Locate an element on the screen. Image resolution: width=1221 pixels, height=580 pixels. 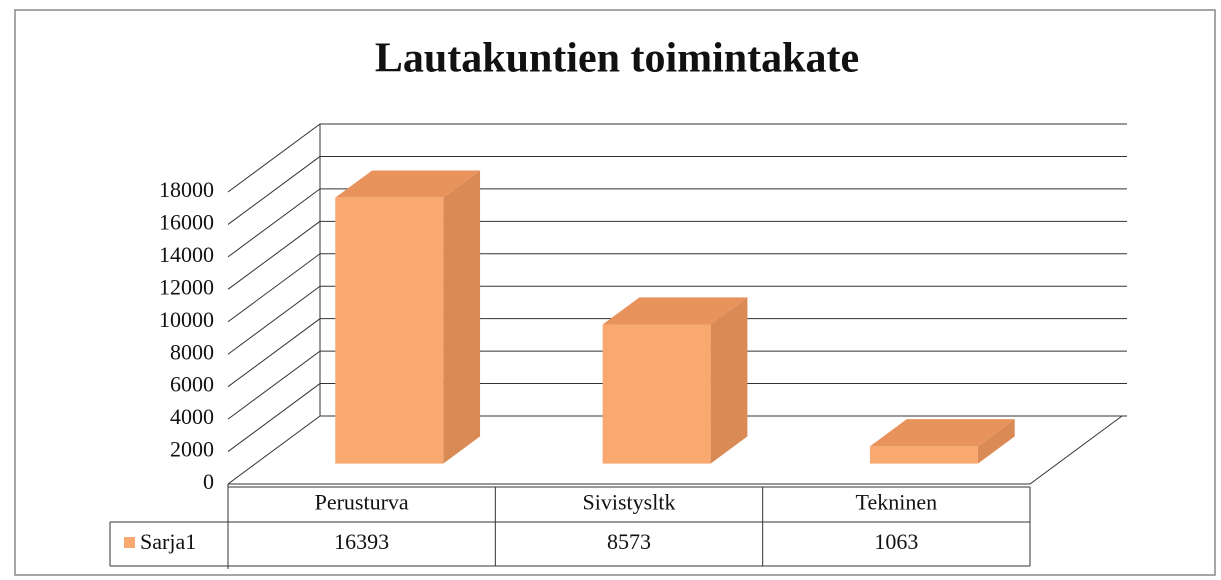
y-tick-label: 8000 is located at coordinates (192, 351).